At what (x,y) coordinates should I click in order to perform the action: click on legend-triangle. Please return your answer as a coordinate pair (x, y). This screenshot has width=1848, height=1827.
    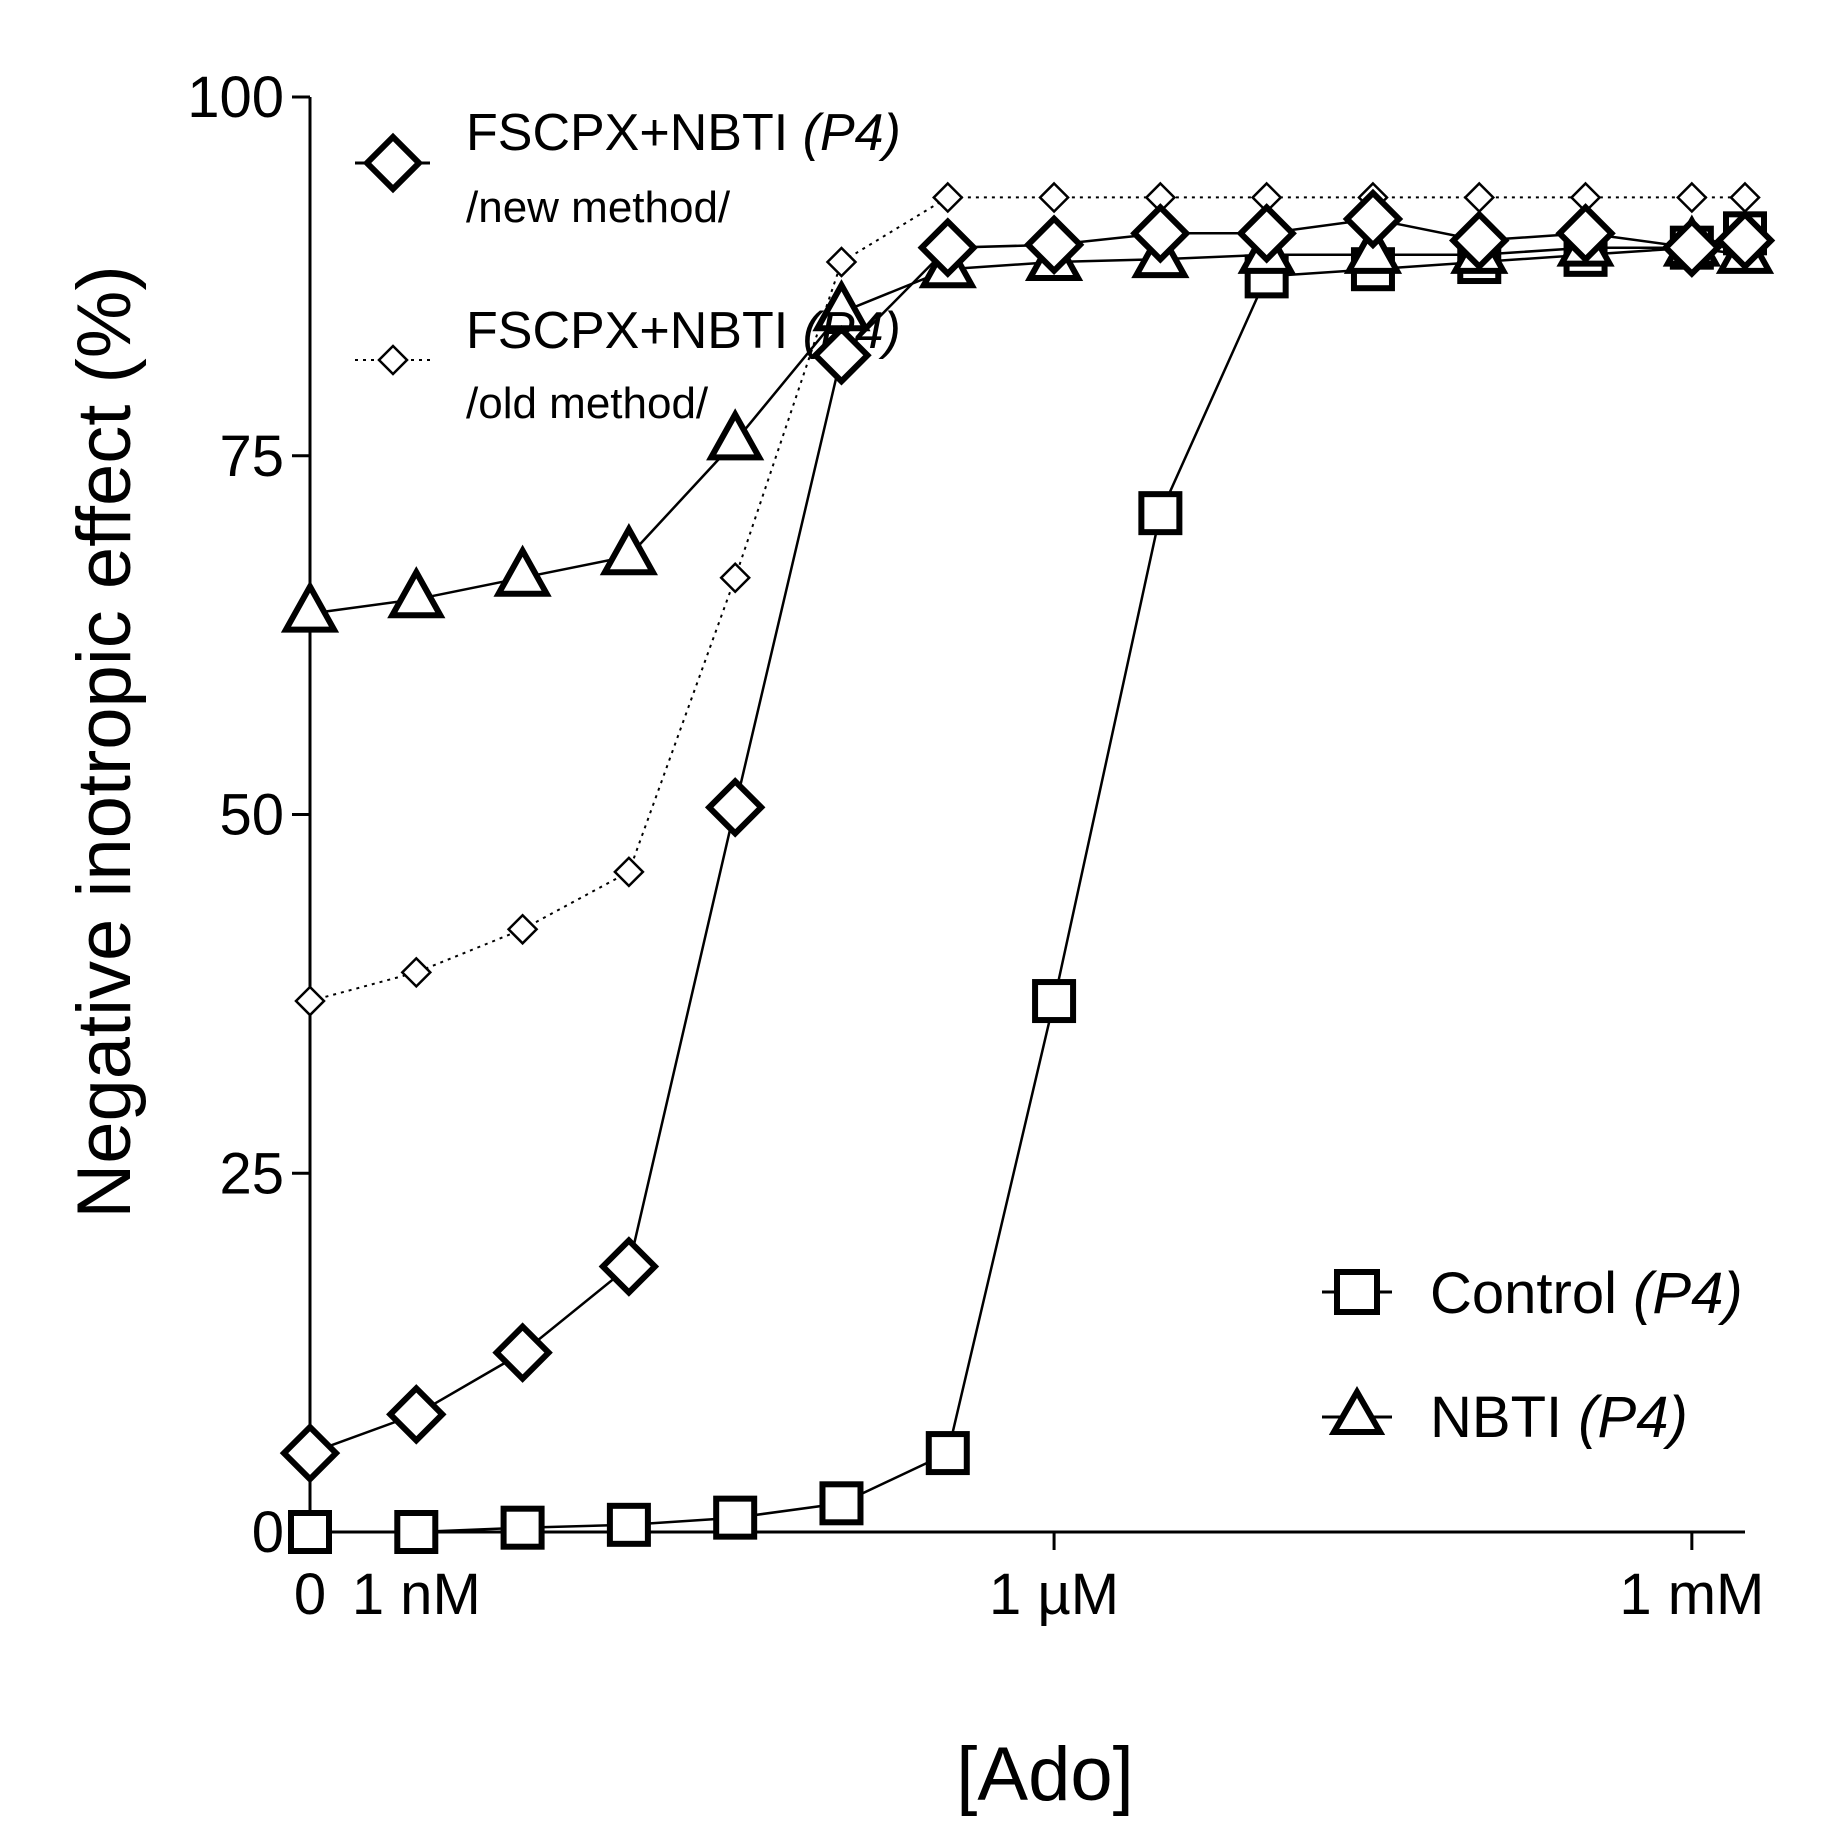
    Looking at the image, I should click on (1357, 1410).